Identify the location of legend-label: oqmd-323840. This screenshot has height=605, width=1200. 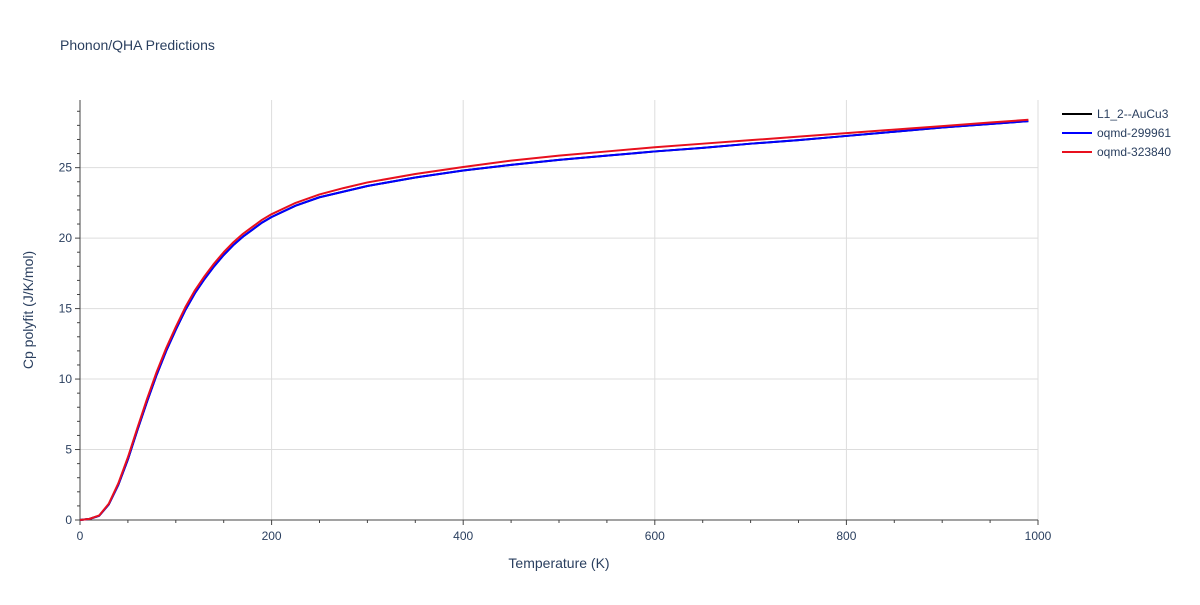
(1134, 152).